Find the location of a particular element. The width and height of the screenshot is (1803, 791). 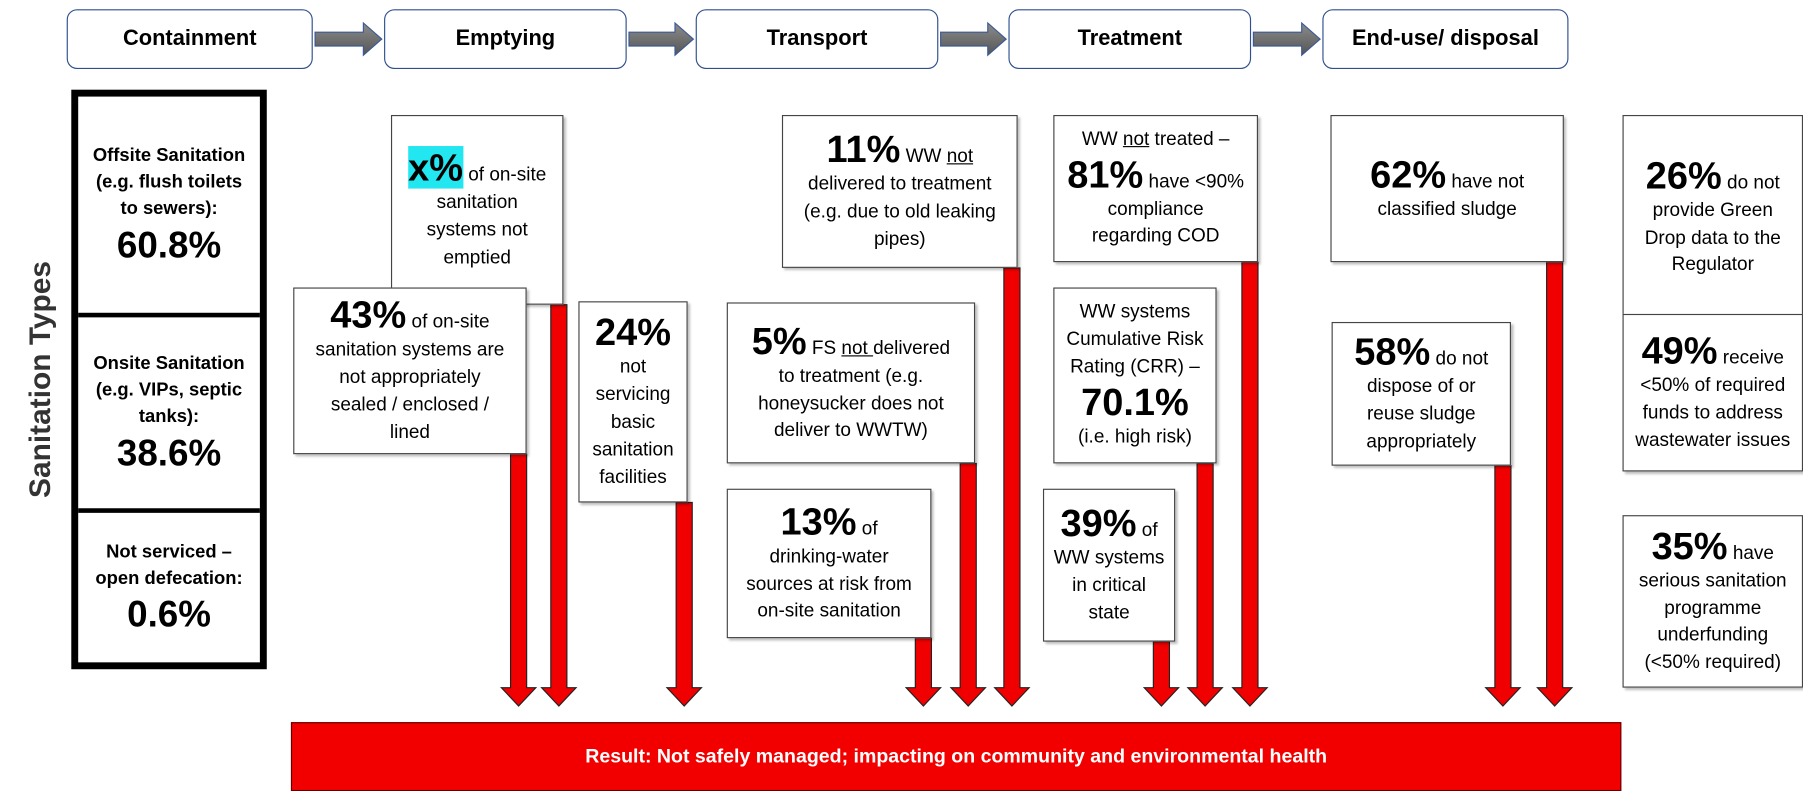

text-segment: reuse sludge is located at coordinates (1421, 414).